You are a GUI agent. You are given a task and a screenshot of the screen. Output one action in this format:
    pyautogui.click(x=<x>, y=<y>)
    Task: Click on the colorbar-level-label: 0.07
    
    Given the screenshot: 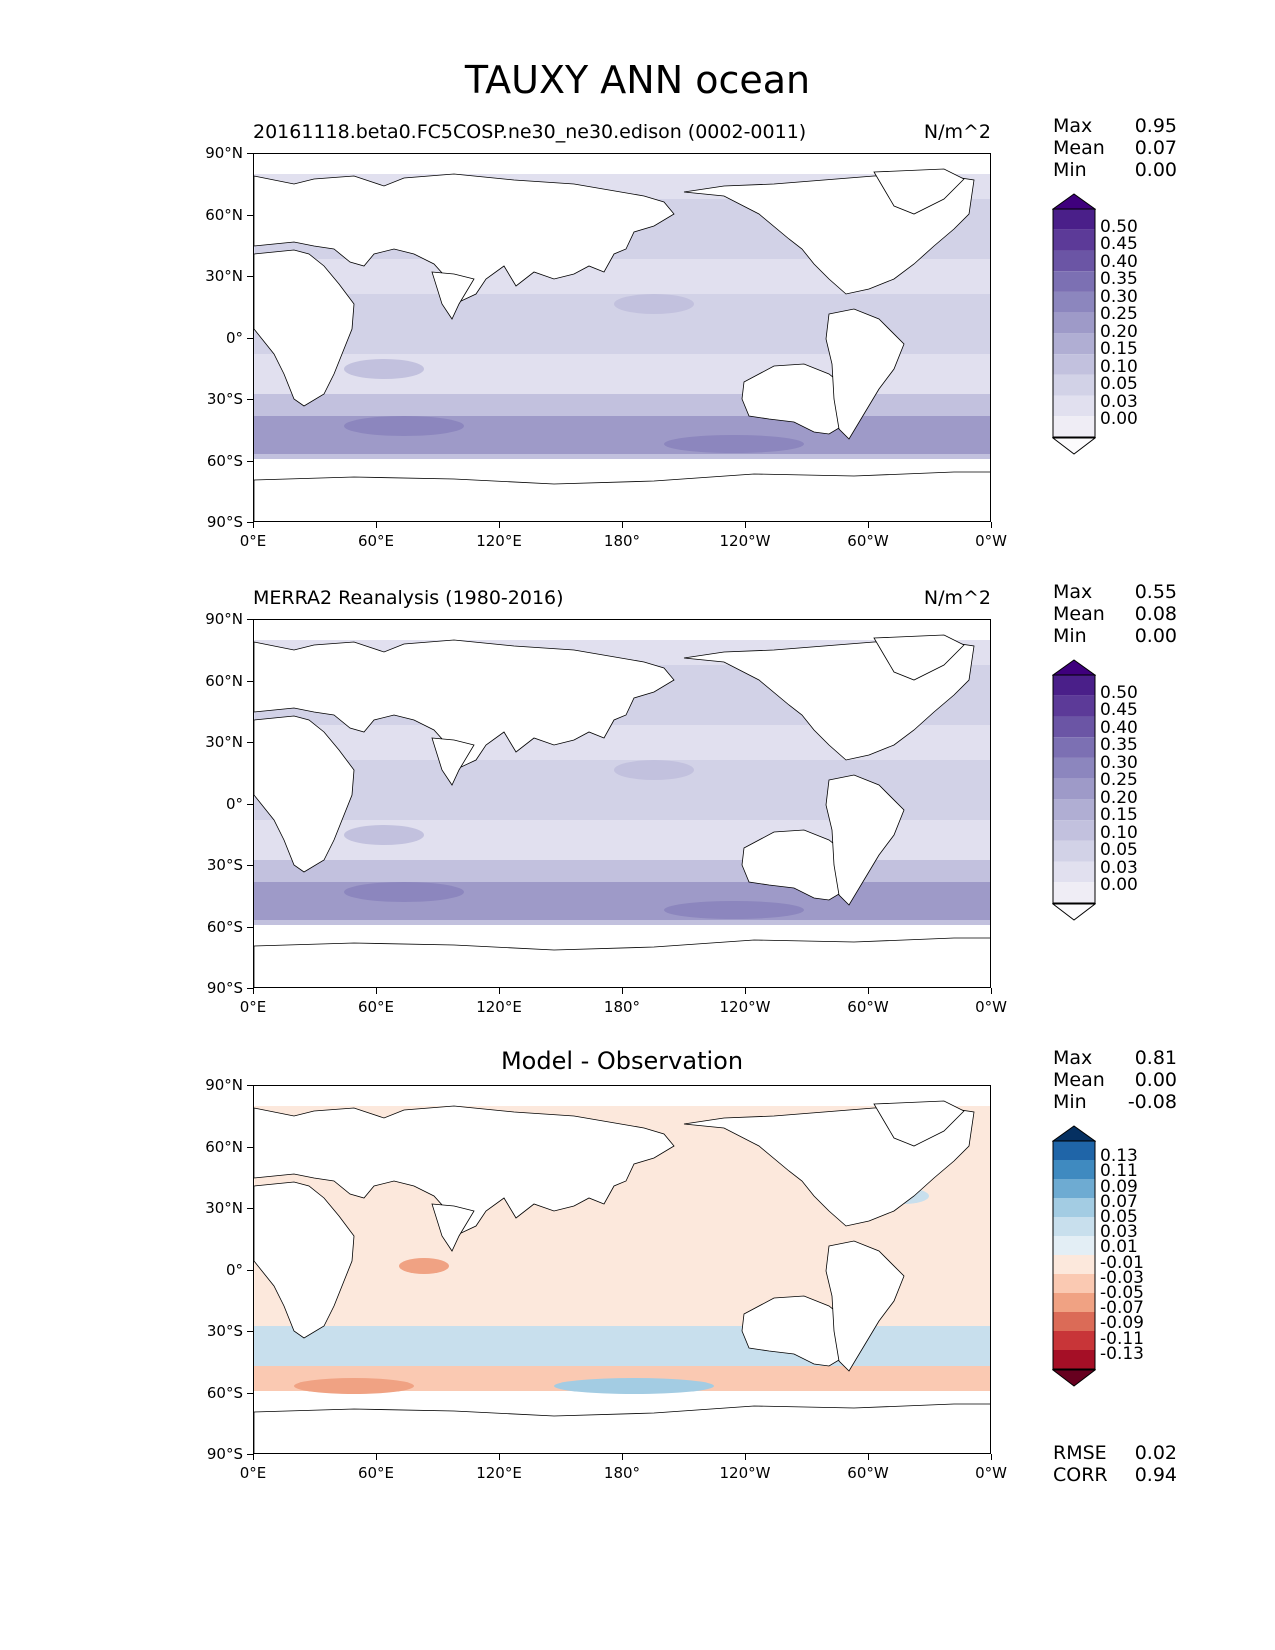 What is the action you would take?
    pyautogui.click(x=1119, y=1201)
    